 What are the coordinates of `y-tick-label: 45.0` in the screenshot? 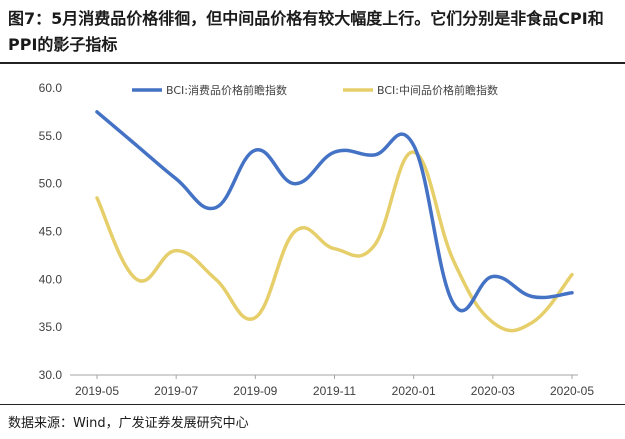 It's located at (51, 232).